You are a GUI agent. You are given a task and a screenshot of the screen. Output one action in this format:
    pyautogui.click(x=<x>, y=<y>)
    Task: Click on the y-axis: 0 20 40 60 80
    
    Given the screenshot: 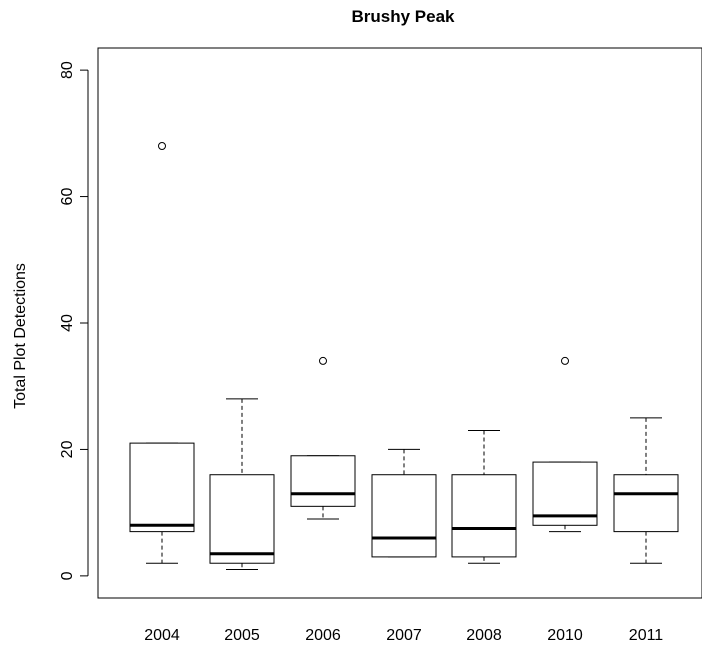 What is the action you would take?
    pyautogui.click(x=74, y=320)
    